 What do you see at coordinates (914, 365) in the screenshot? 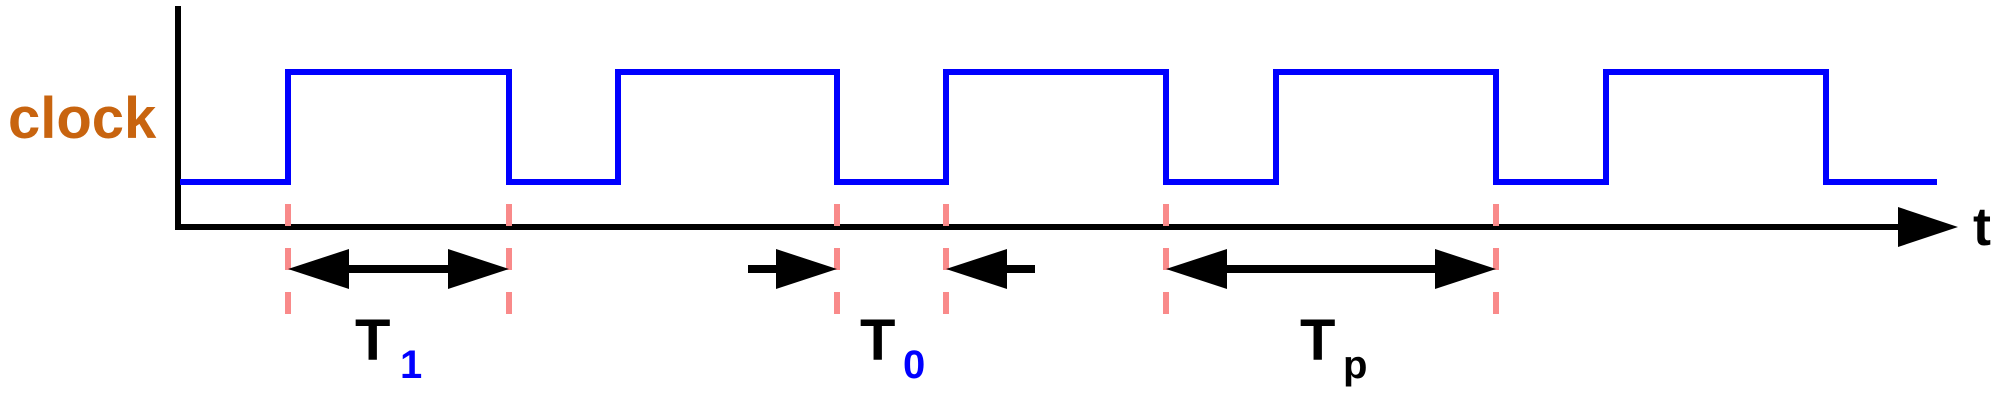
I see `low-time-subscript: 0` at bounding box center [914, 365].